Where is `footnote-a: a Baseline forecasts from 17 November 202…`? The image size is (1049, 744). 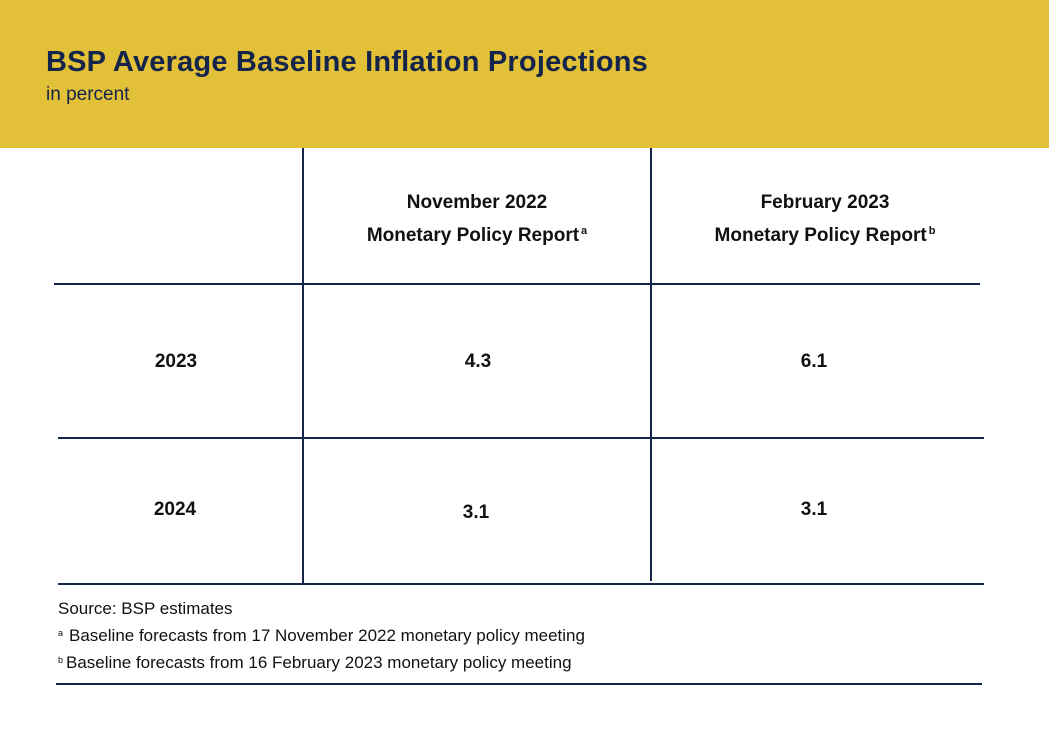
footnote-a: a Baseline forecasts from 17 November 202… is located at coordinates (321, 635).